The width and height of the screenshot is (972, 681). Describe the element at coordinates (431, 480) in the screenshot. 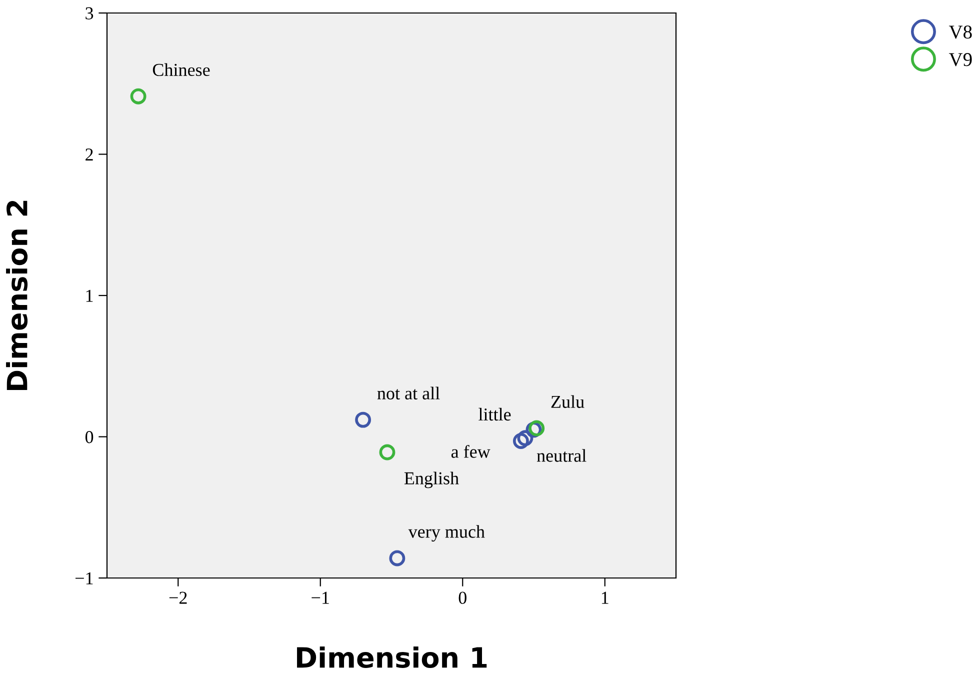

I see `annotation: English` at that location.